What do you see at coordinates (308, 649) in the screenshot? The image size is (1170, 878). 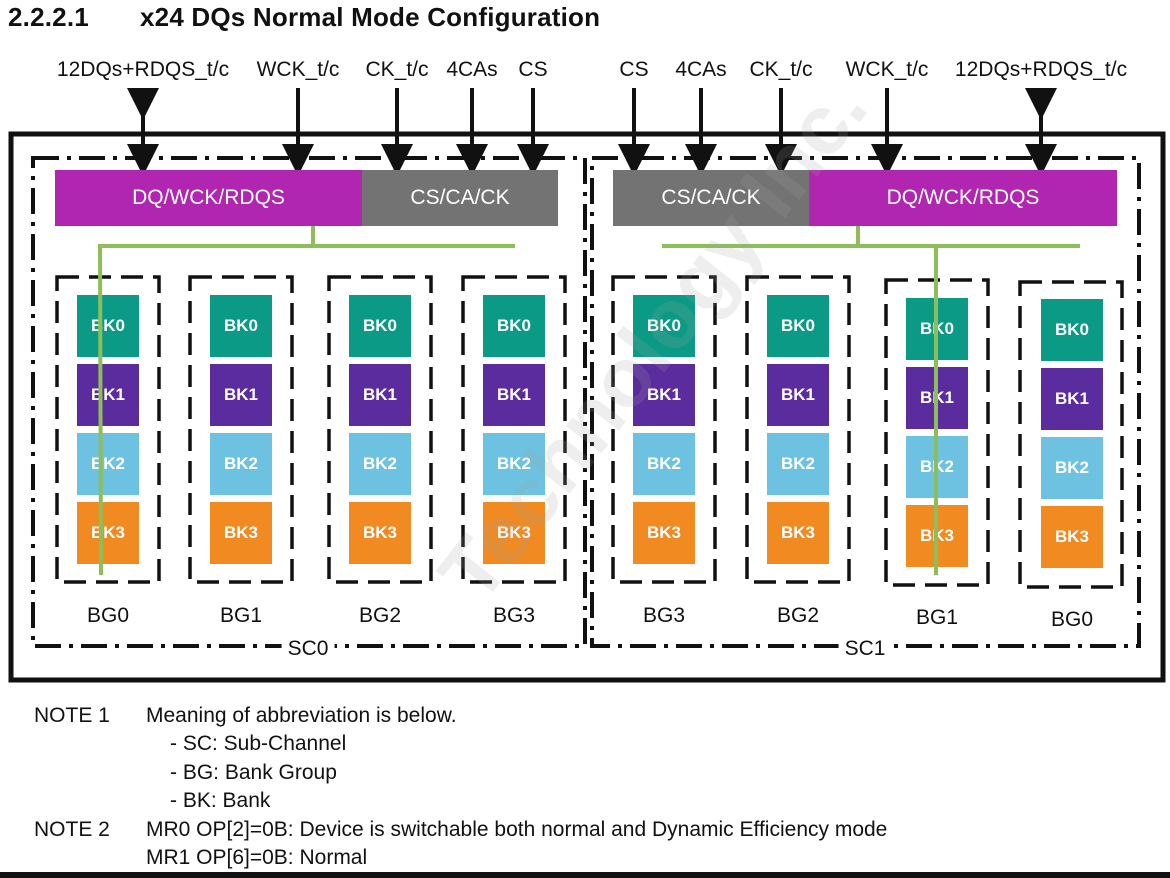 I see `sc0-label: SC0` at bounding box center [308, 649].